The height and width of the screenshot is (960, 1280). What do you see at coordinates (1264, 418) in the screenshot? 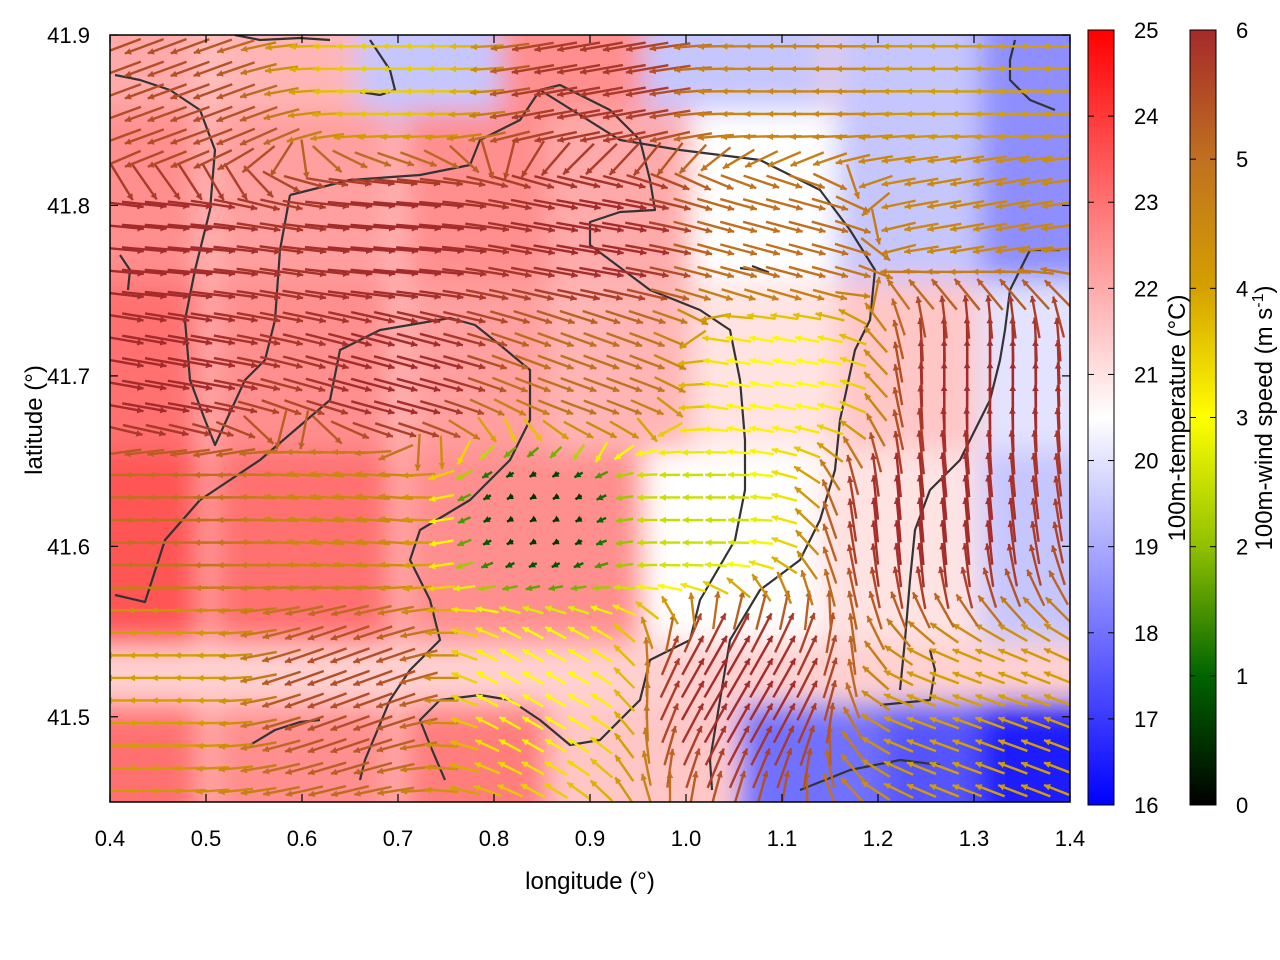
I see `wind-colorbar-label: 100m-wind speed (m s-1)` at bounding box center [1264, 418].